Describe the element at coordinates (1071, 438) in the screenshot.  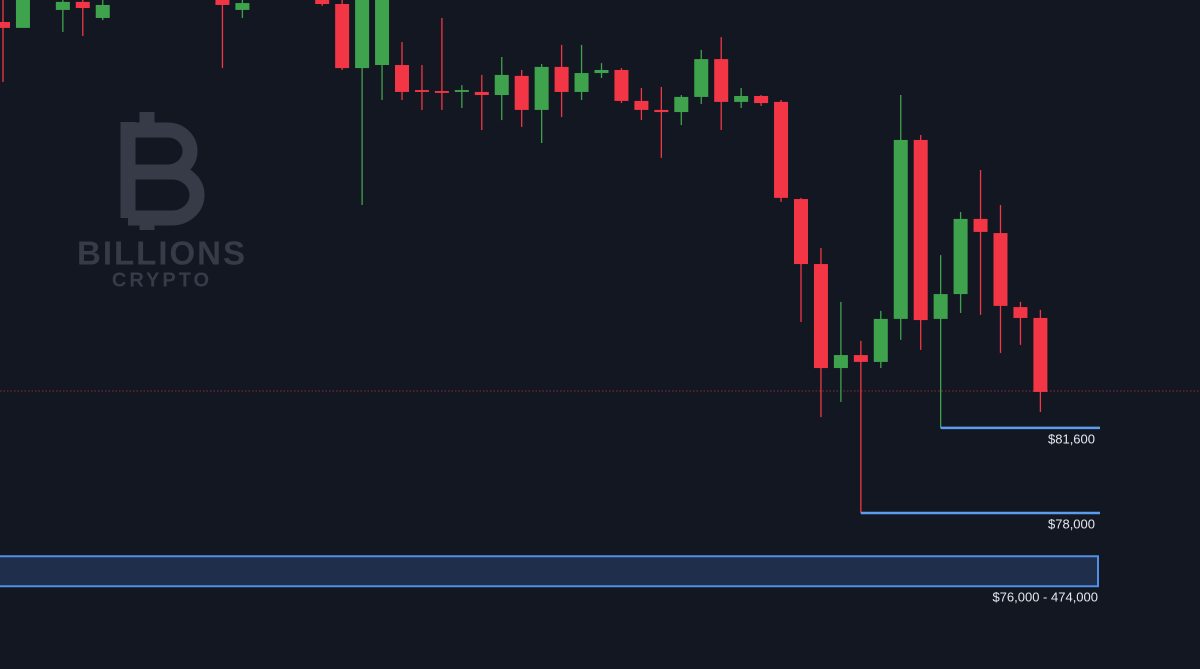
I see `level-label: $81,600` at that location.